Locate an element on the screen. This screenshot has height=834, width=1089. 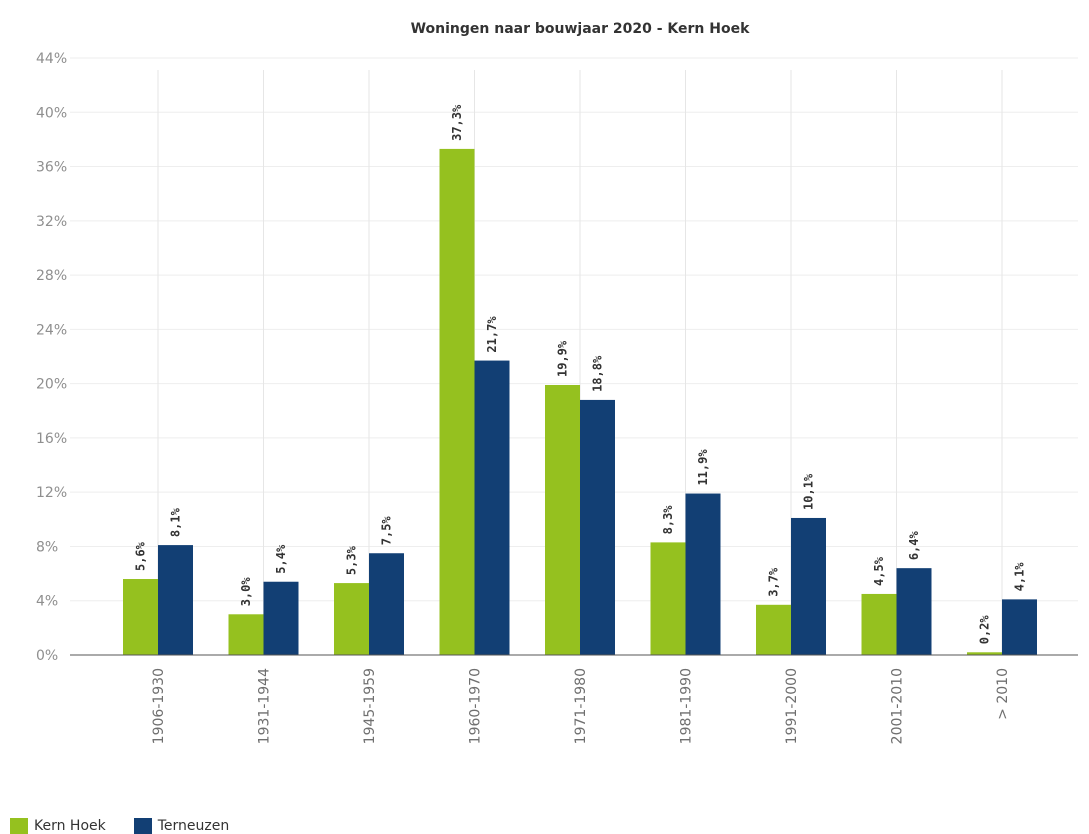
legend-item-kern-hoek: Kern Hoek is located at coordinates (58, 826).